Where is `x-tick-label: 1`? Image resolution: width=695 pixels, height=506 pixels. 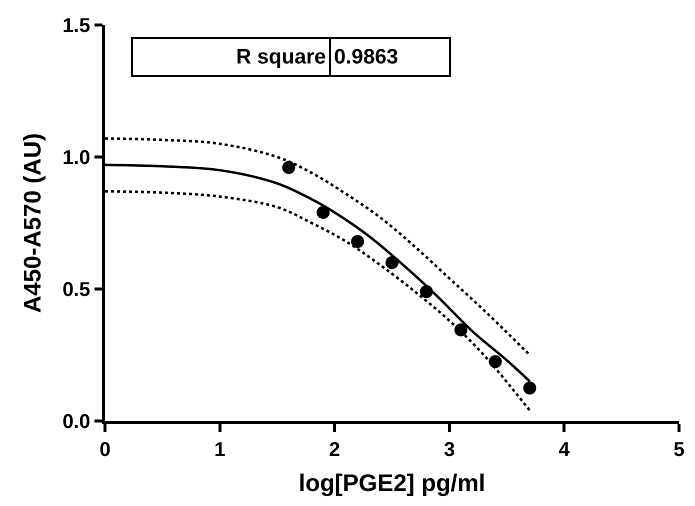
x-tick-label: 1 is located at coordinates (220, 449).